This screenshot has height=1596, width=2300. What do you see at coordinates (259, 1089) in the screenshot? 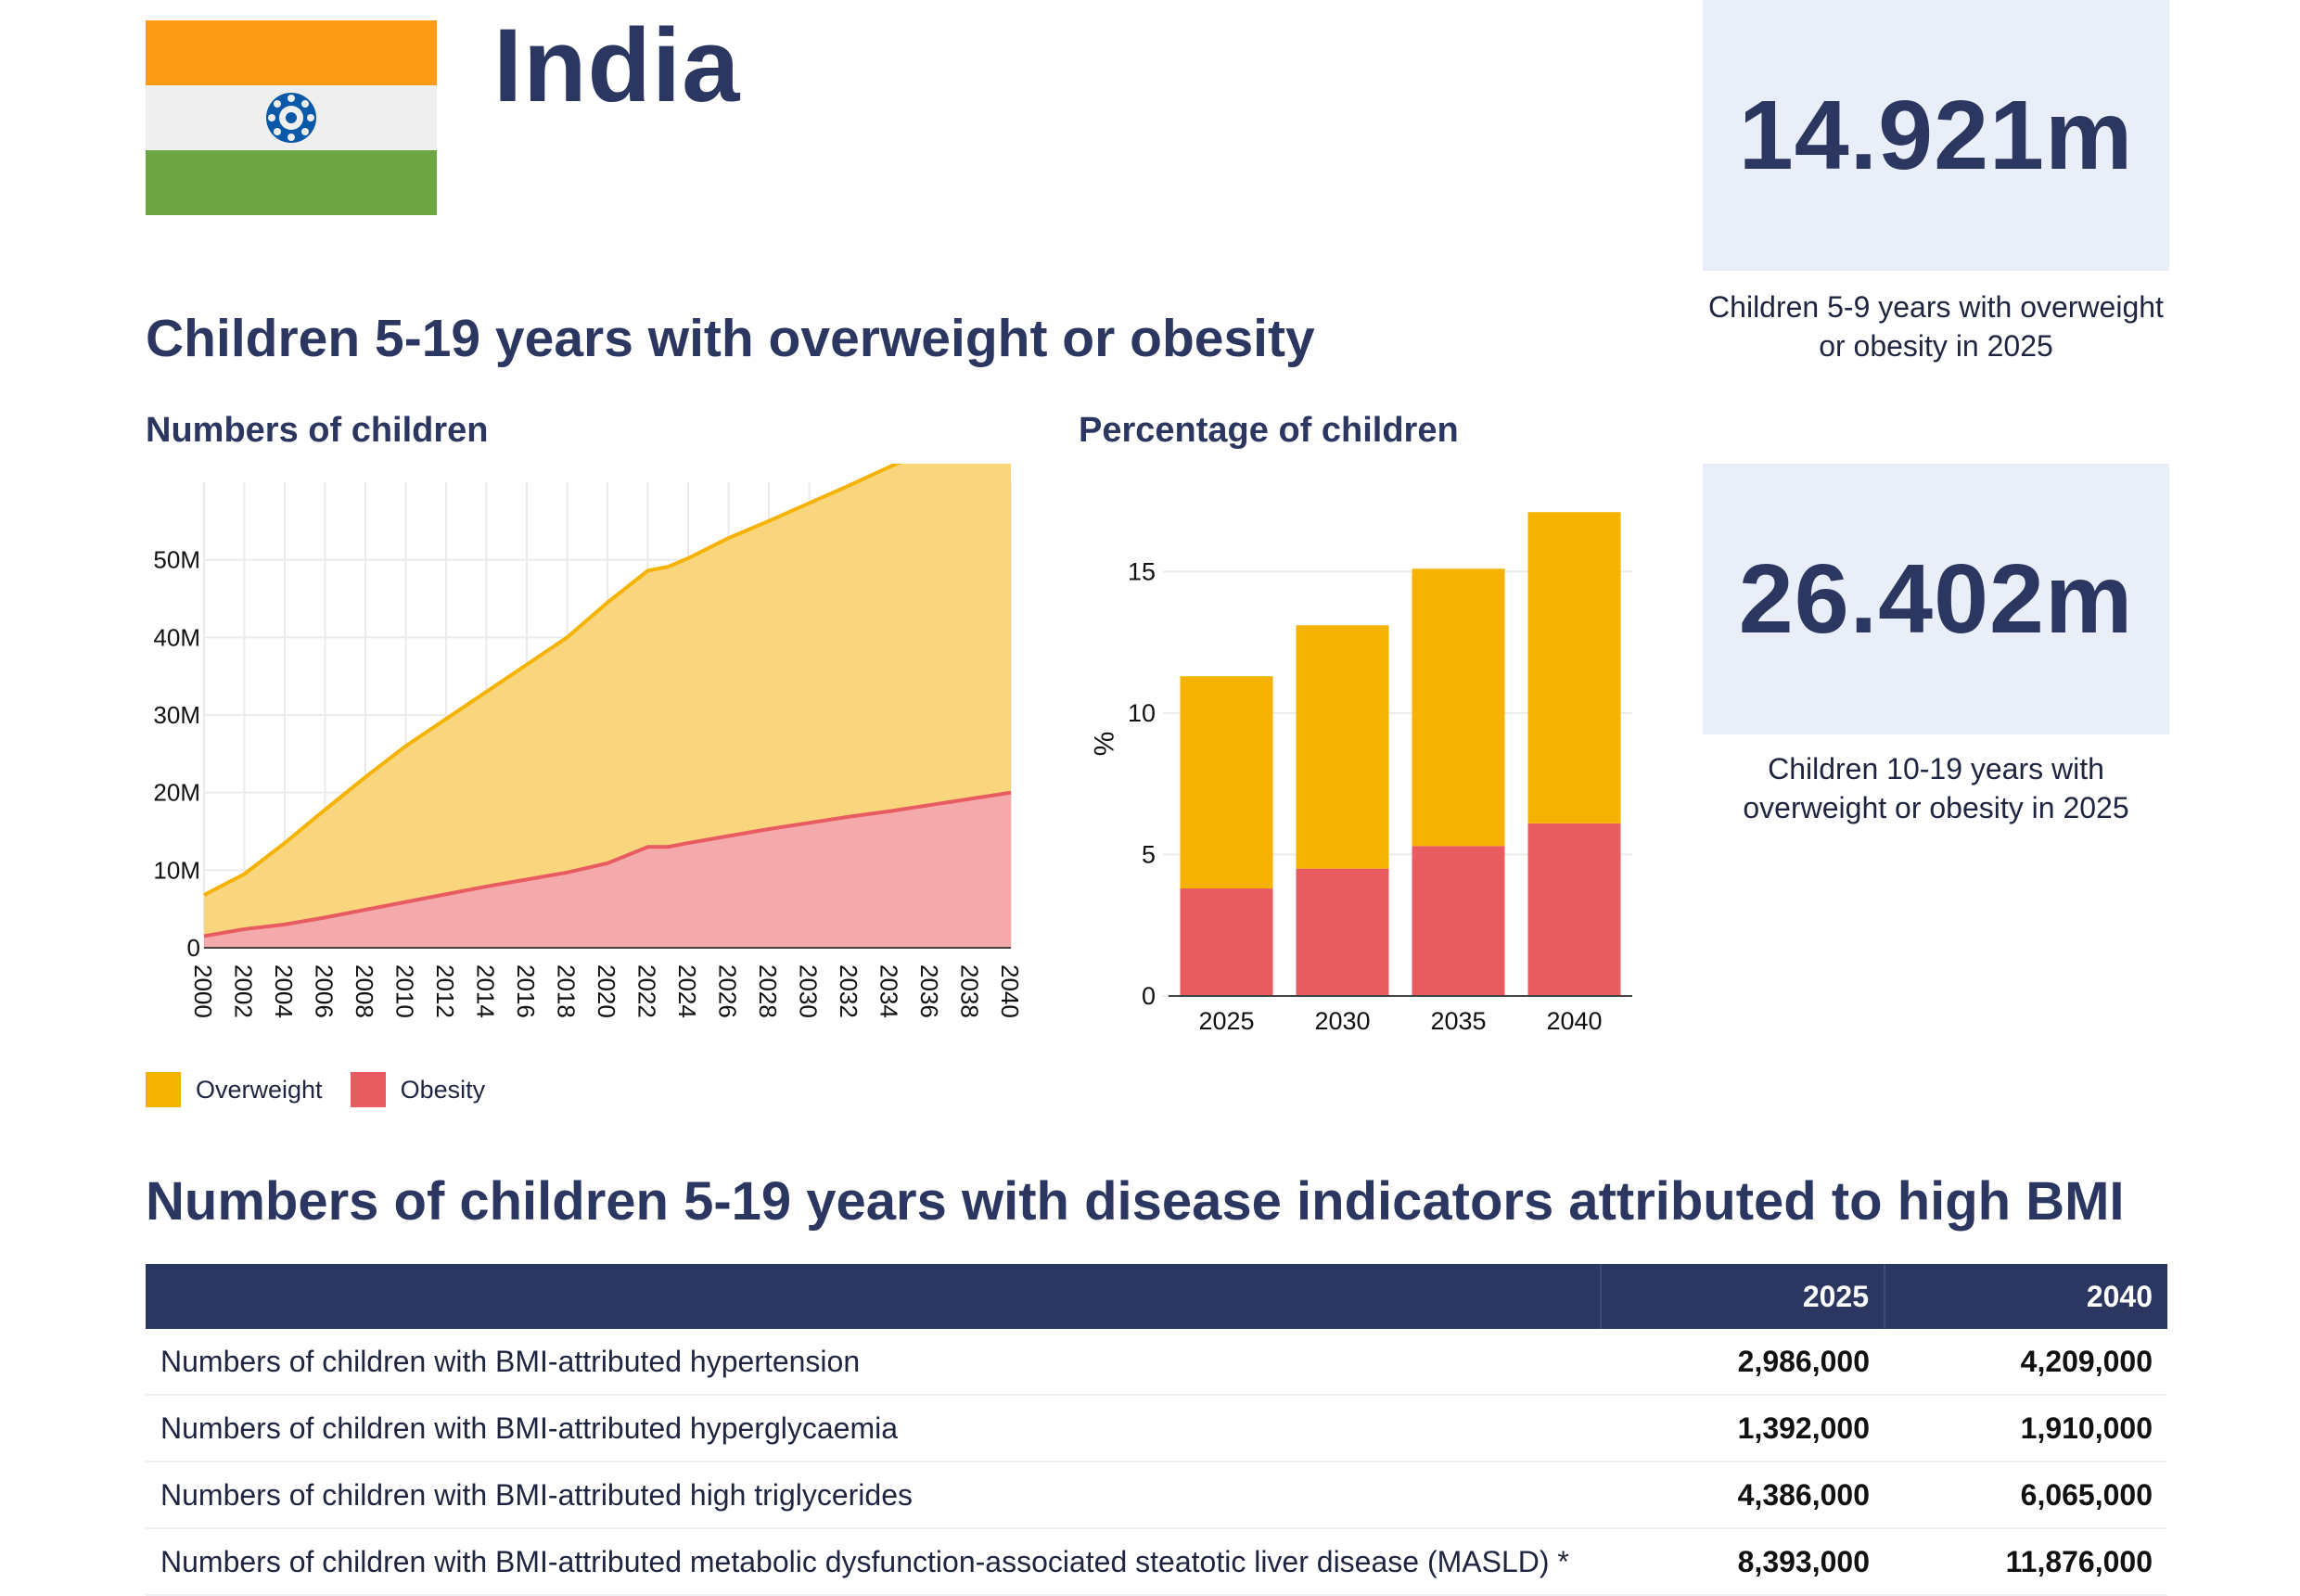
I see `legend-label: Overweight` at bounding box center [259, 1089].